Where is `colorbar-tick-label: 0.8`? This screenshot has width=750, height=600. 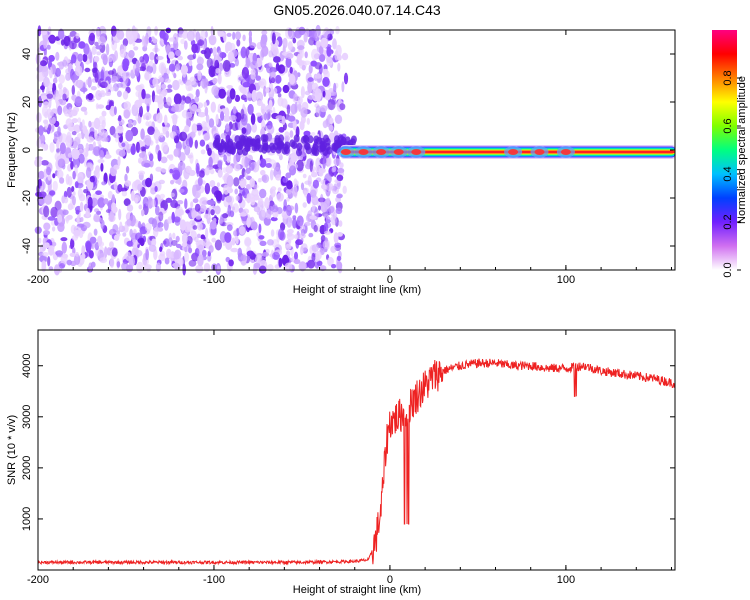
colorbar-tick-label: 0.8 is located at coordinates (728, 77).